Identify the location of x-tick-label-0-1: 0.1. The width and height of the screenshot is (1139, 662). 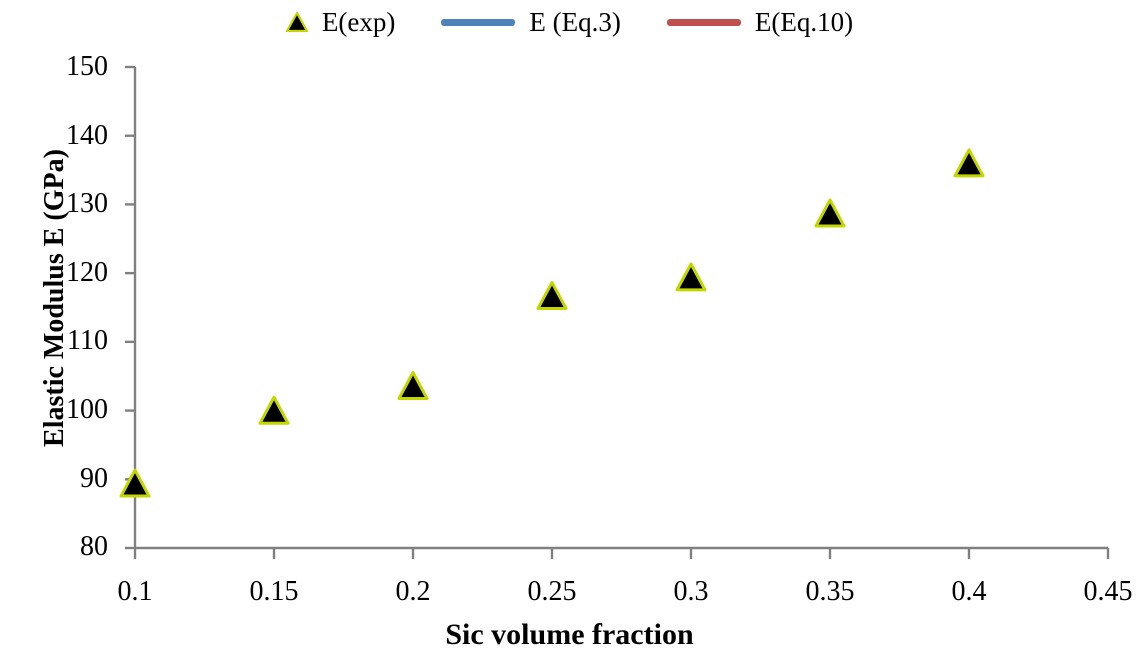
(135, 591).